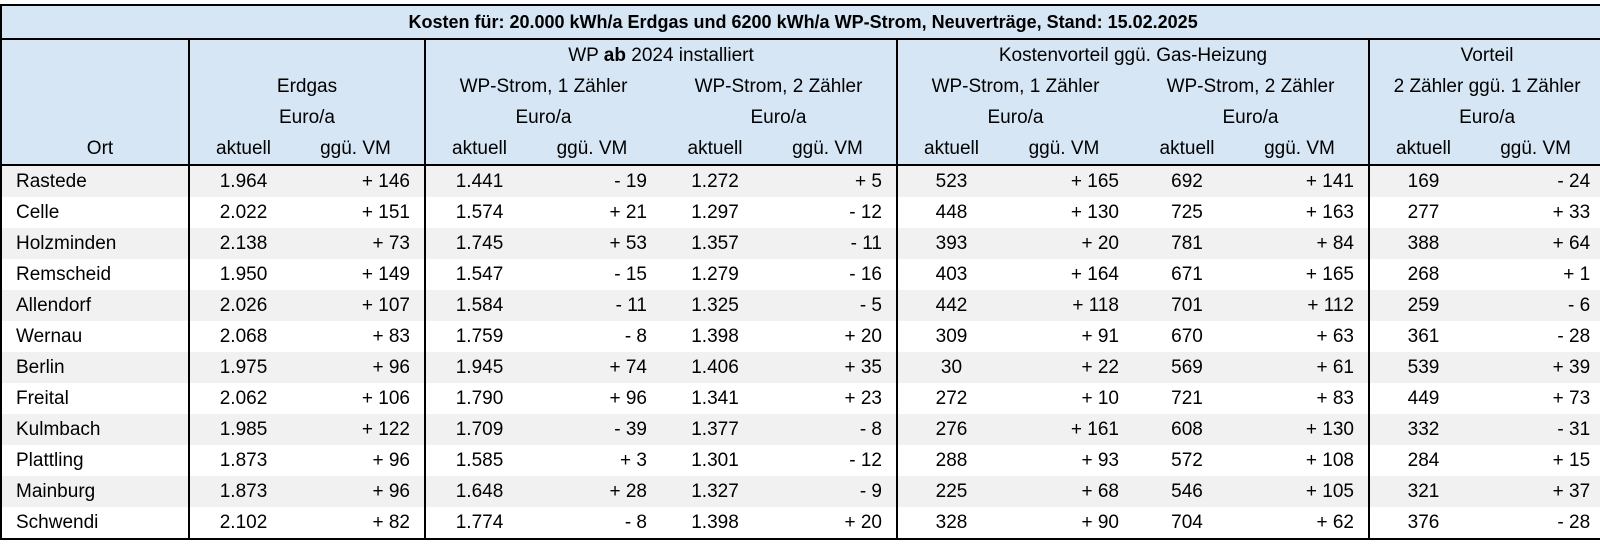 The height and width of the screenshot is (546, 1600). Describe the element at coordinates (478, 523) in the screenshot. I see `cell-aktuell: 1.774` at that location.